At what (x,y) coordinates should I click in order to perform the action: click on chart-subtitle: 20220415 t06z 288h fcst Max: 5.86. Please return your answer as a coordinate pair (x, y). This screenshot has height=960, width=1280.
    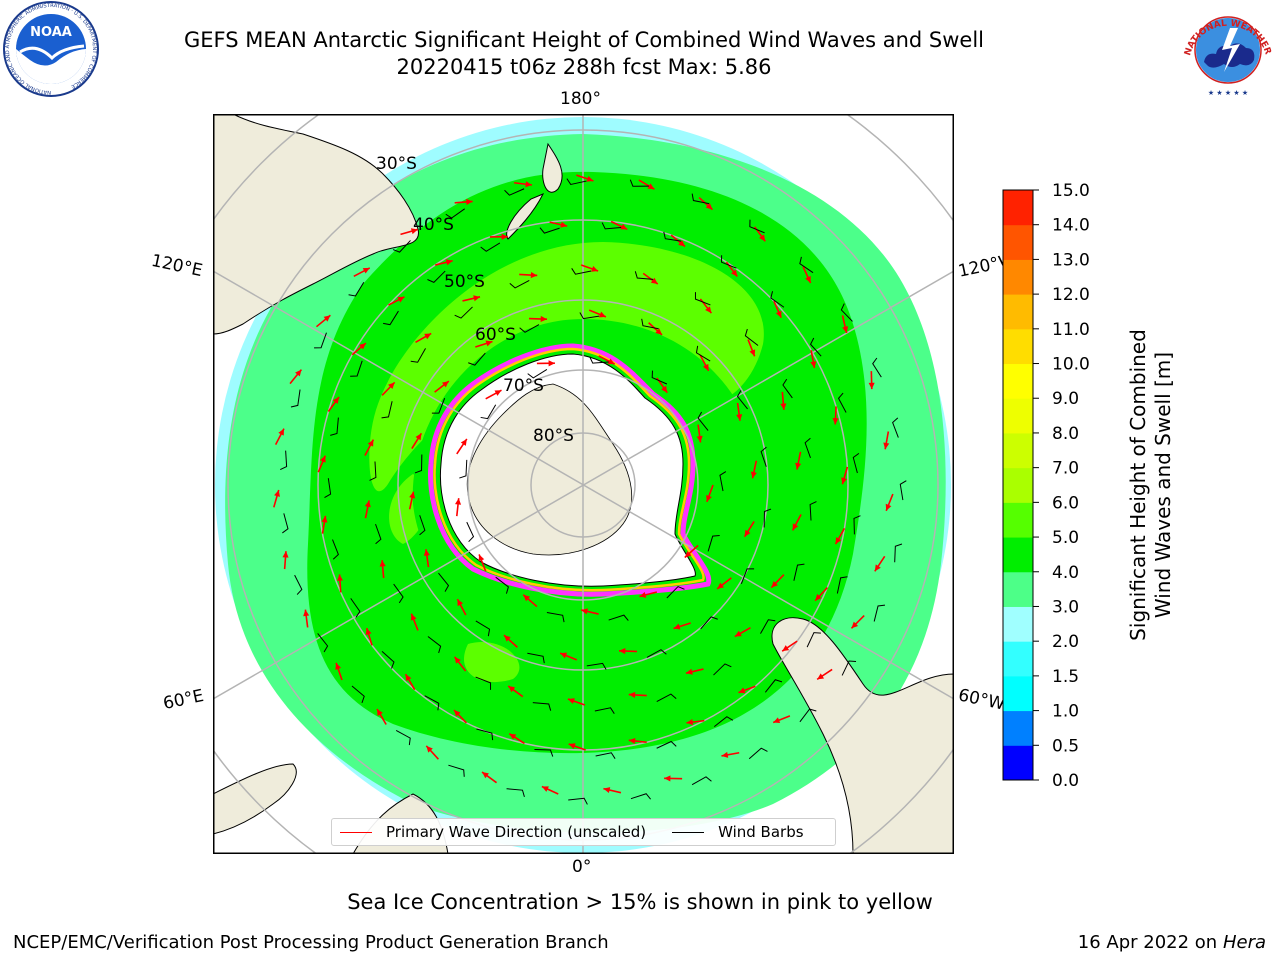
    Looking at the image, I should click on (584, 67).